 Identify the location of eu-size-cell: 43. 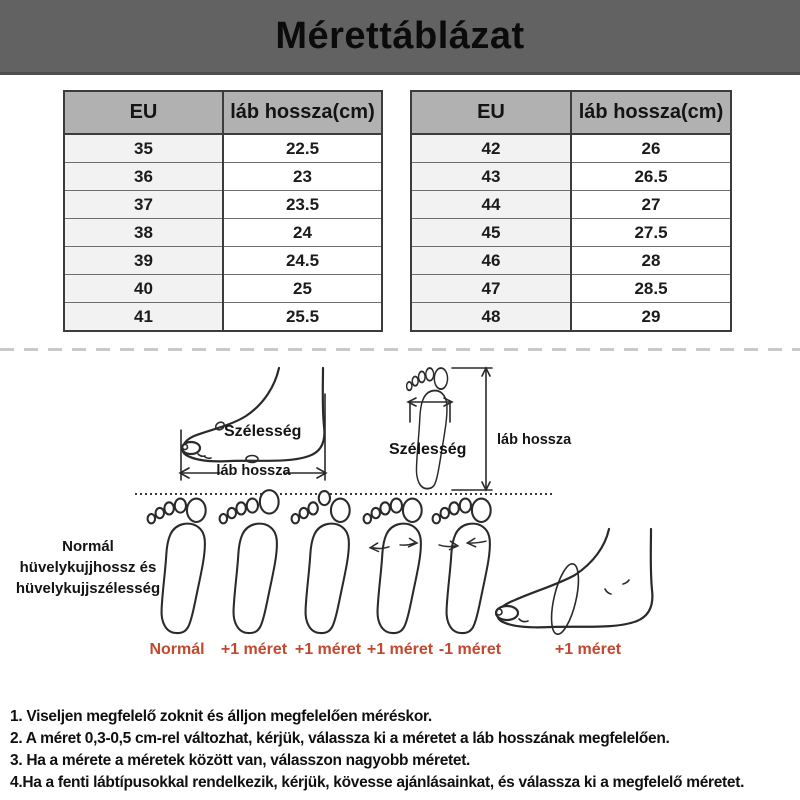
(491, 176).